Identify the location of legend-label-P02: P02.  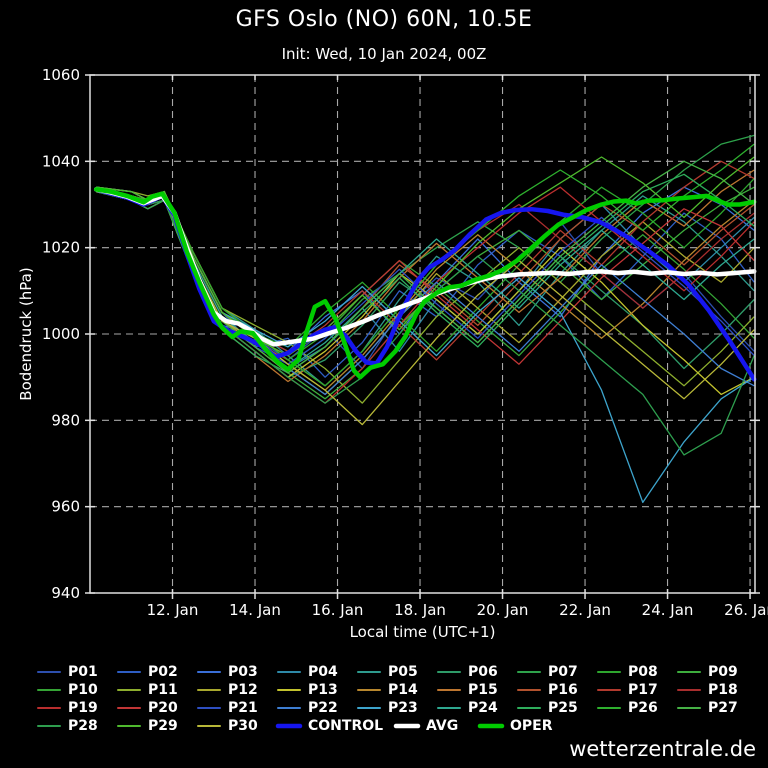
(163, 672).